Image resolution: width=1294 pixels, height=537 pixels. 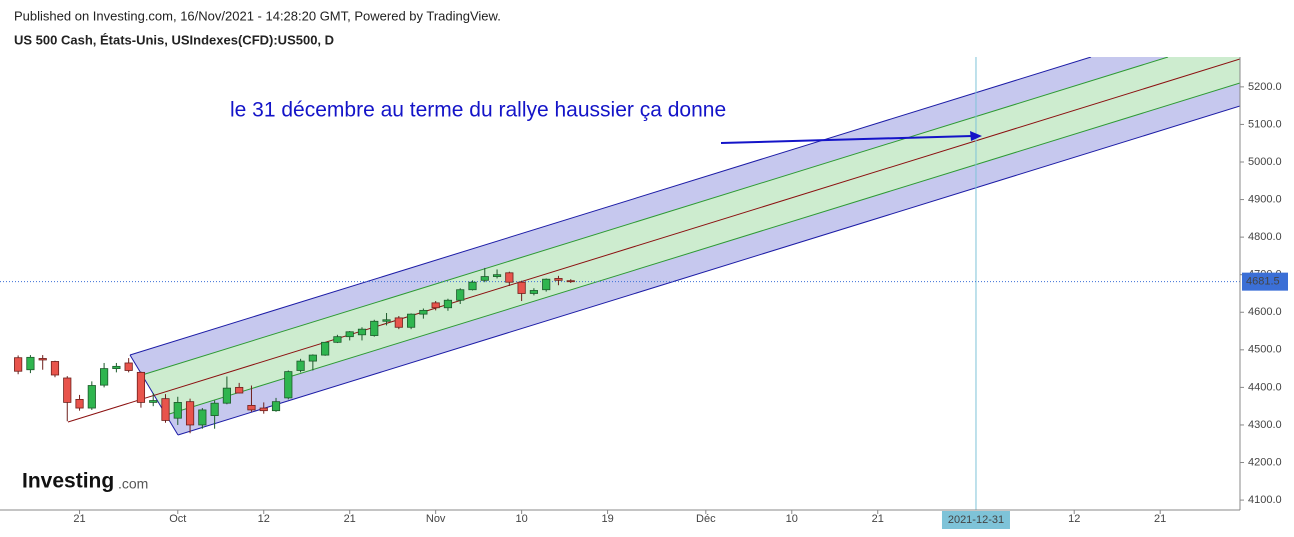 What do you see at coordinates (68, 481) in the screenshot?
I see `brand: Investing` at bounding box center [68, 481].